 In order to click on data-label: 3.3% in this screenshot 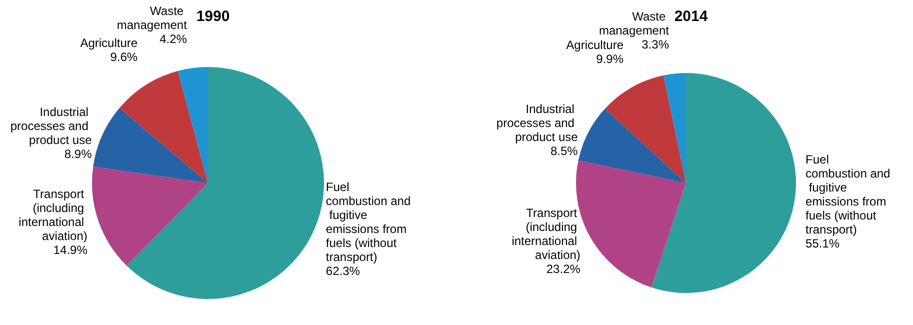, I will do `click(656, 45)`.